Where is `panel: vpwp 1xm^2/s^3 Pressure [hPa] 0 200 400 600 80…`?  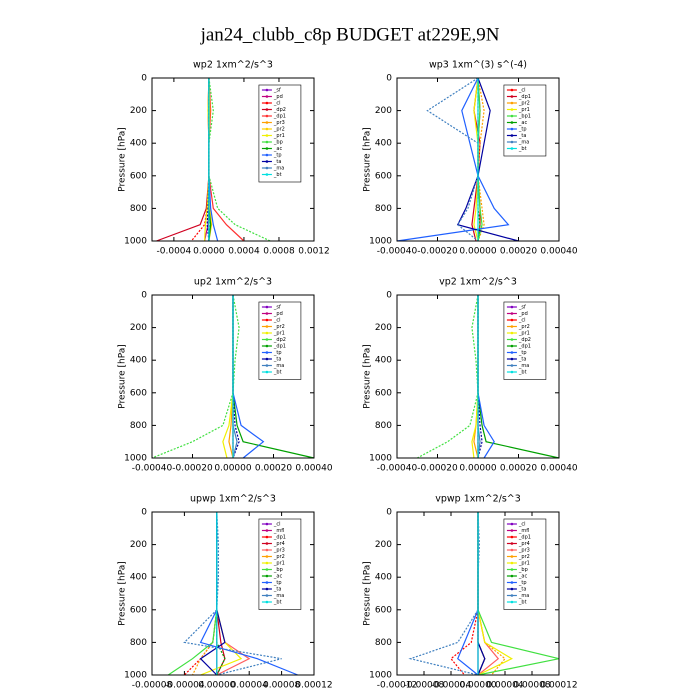
panel: vpwp 1xm^2/s^3 Pressure [hPa] 0 200 400 600 80… is located at coordinates (470, 592).